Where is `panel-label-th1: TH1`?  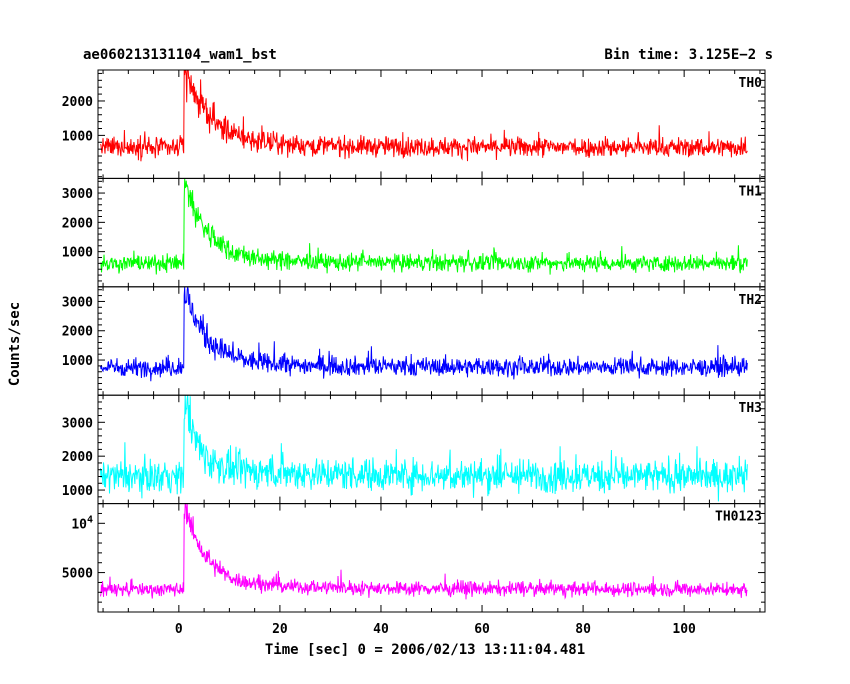
panel-label-th1: TH1 is located at coordinates (751, 191).